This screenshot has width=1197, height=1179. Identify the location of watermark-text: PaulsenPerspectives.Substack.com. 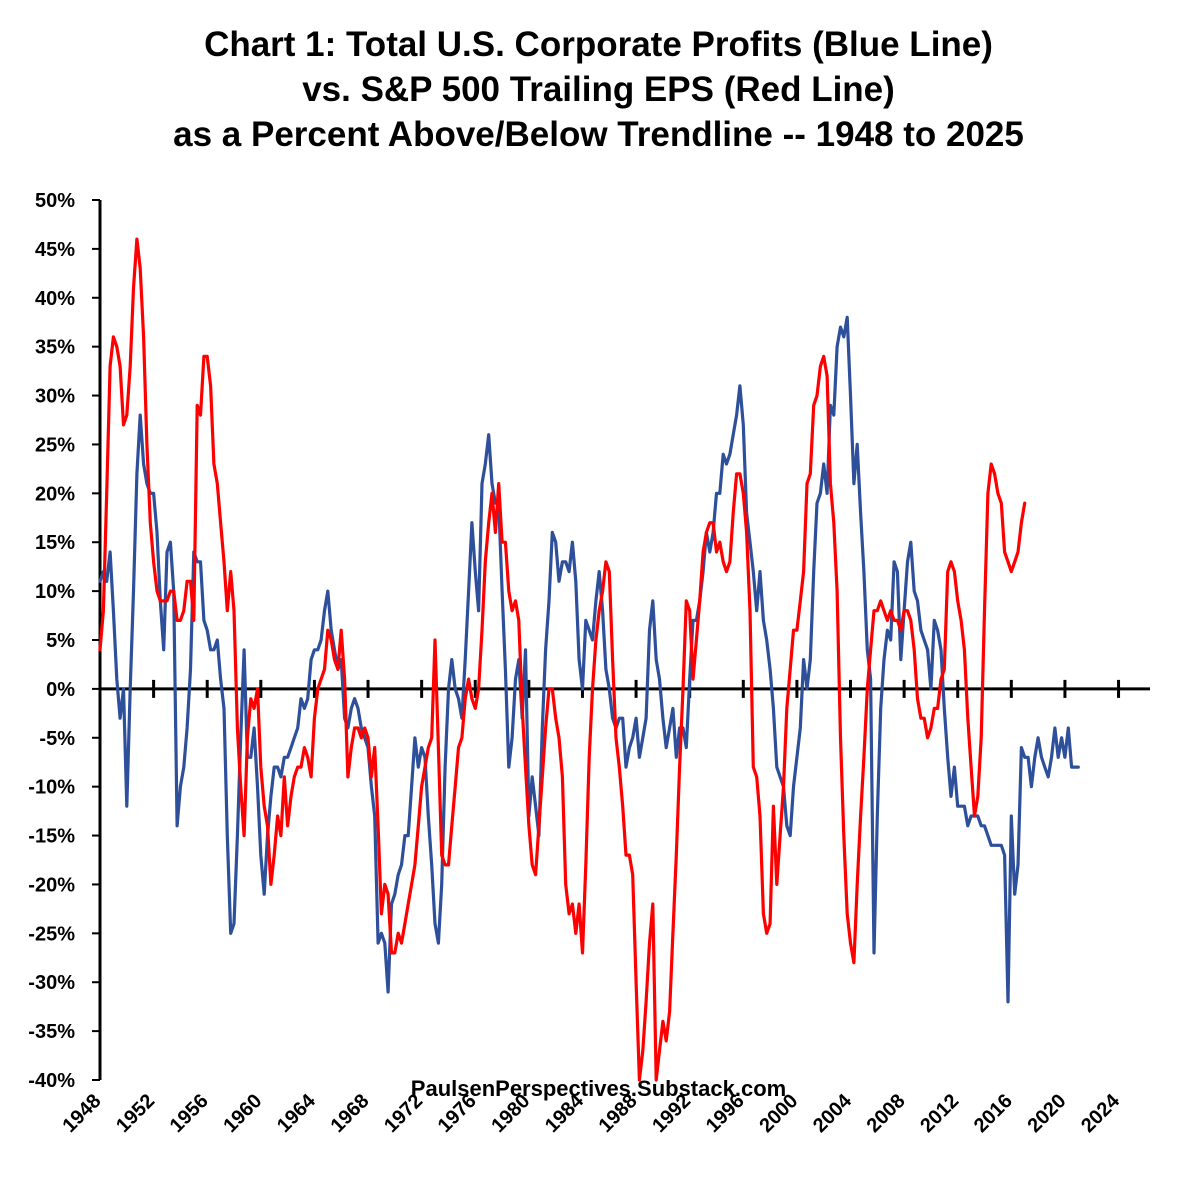
(598, 1088).